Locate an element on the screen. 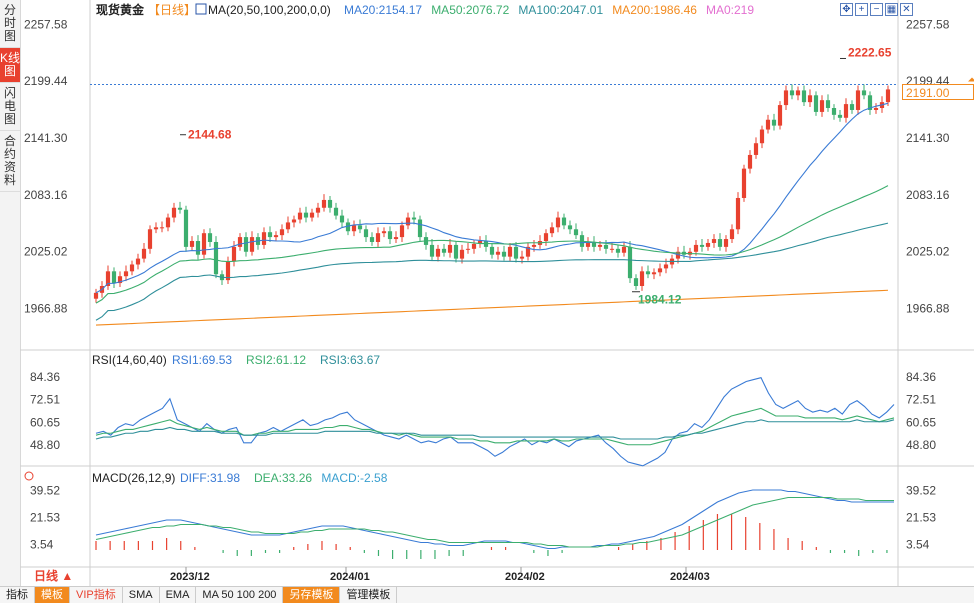 Image resolution: width=974 pixels, height=603 pixels. tab-time-sharing: 分时图 is located at coordinates (10, 24).